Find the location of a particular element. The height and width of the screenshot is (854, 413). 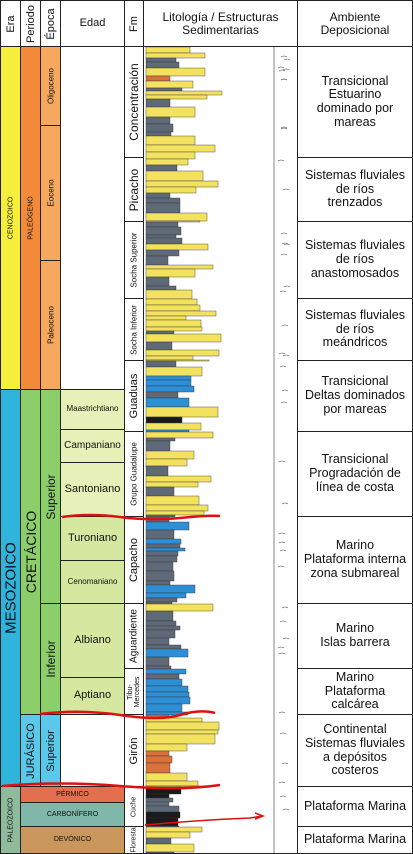

age-santoniano-label: Santoniano is located at coordinates (92, 488).